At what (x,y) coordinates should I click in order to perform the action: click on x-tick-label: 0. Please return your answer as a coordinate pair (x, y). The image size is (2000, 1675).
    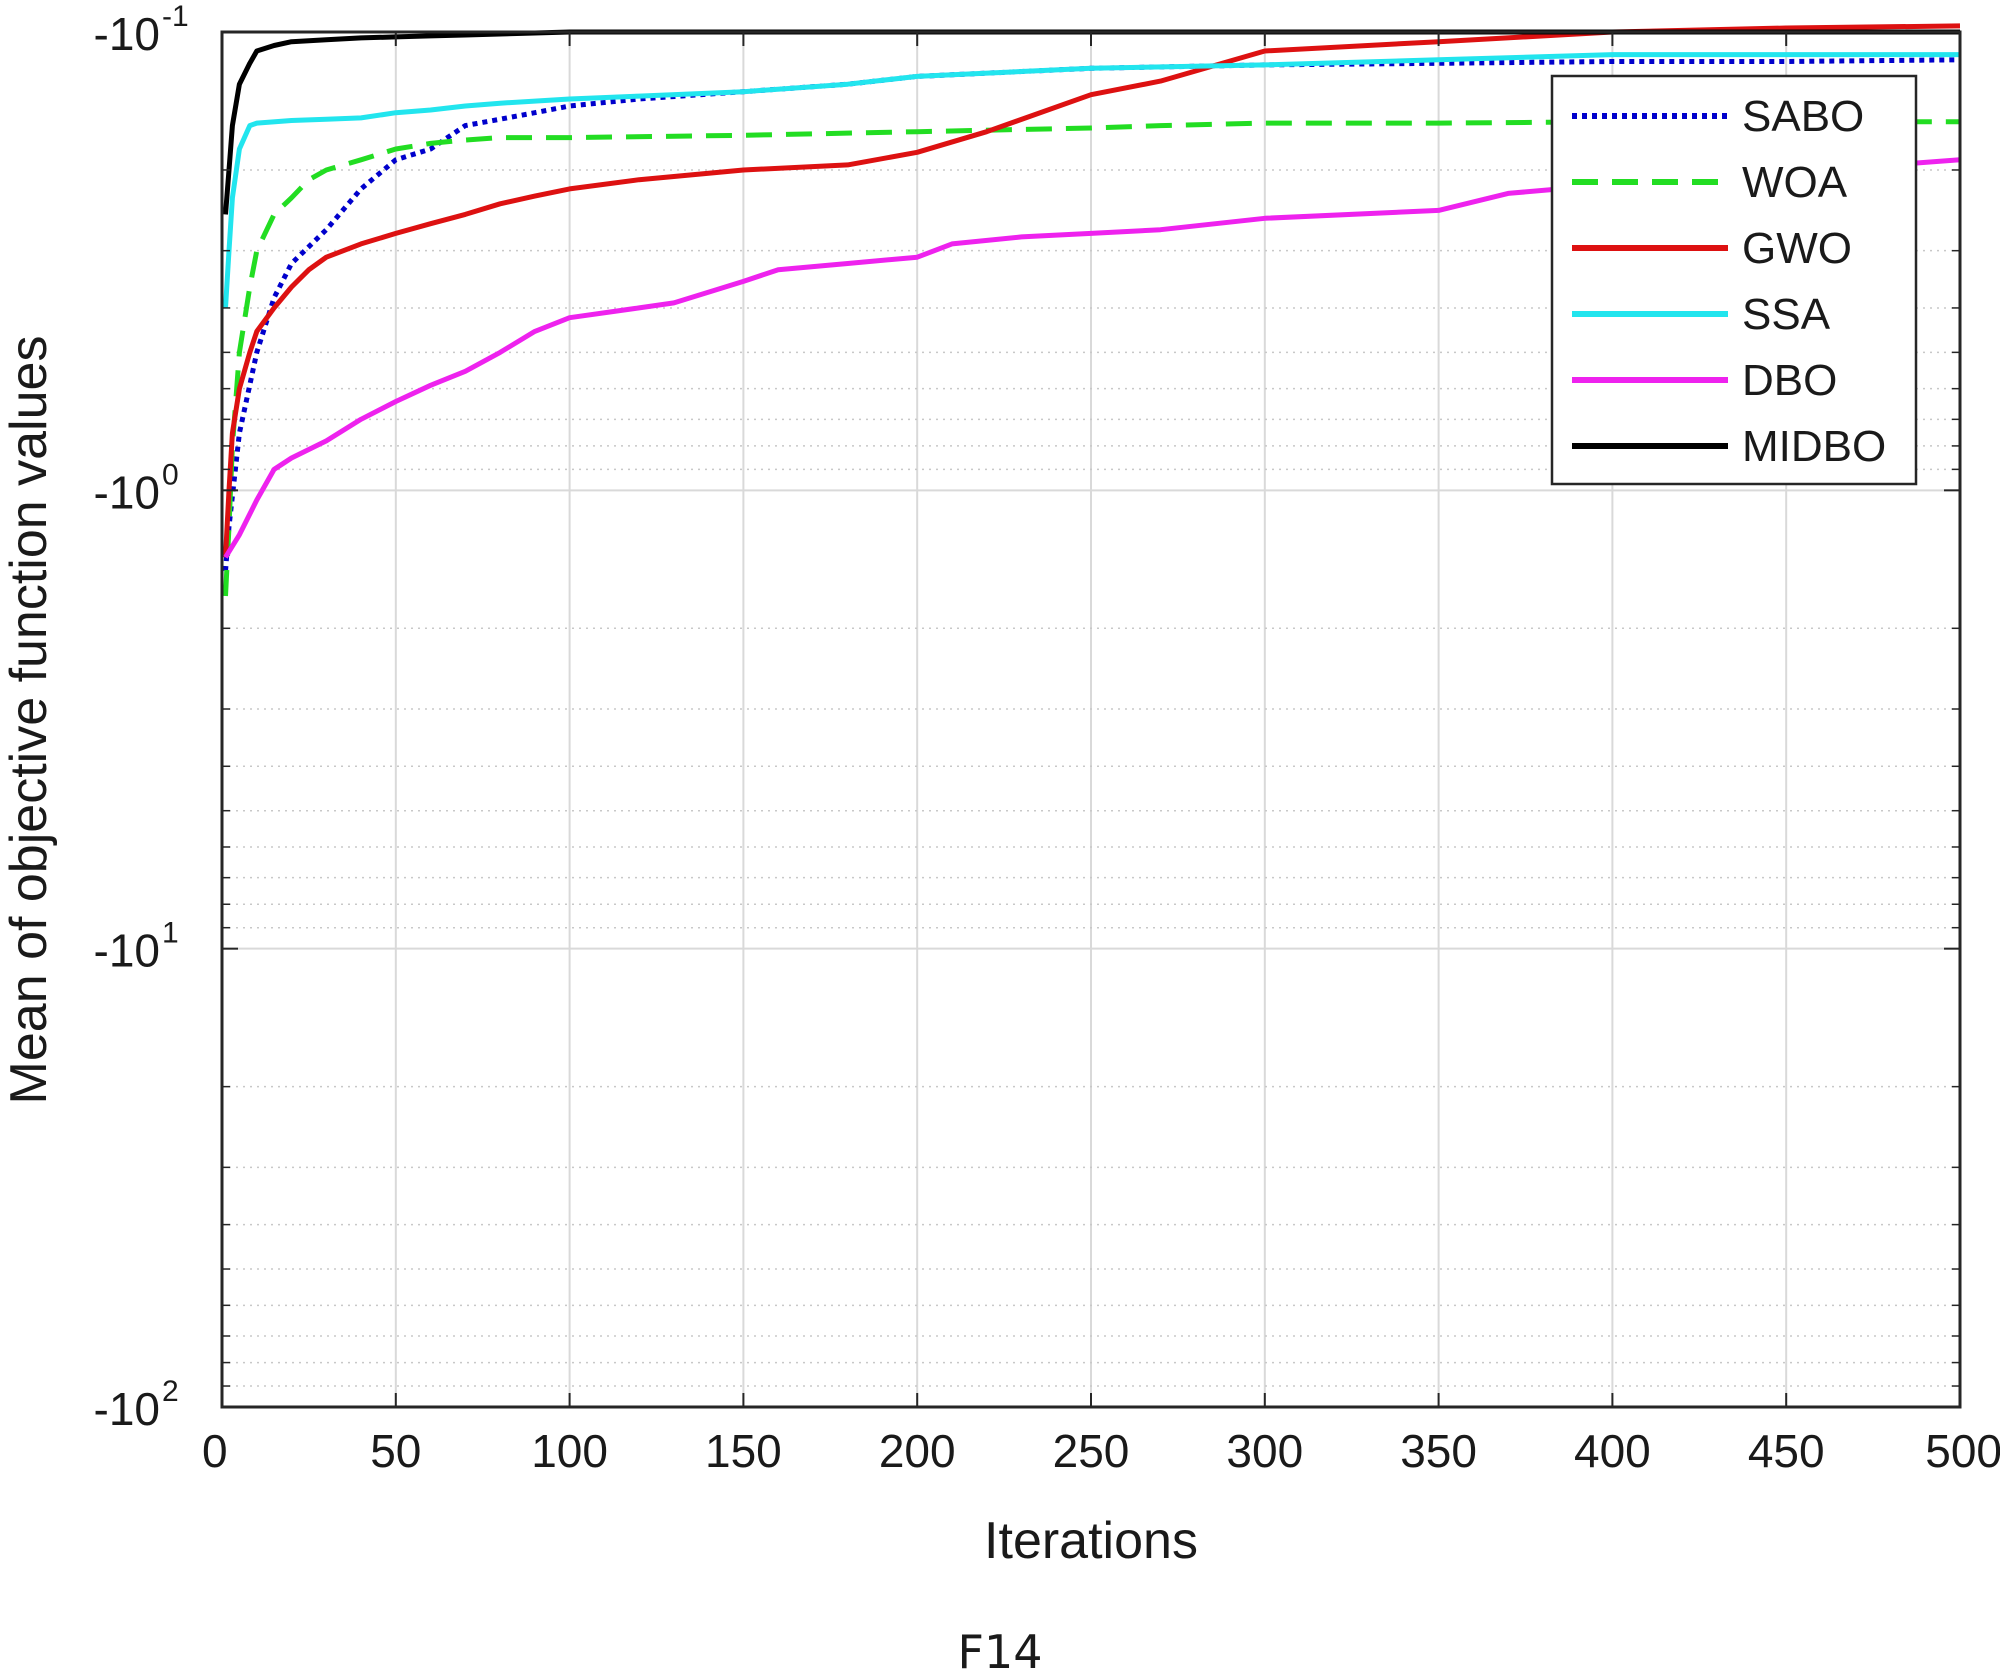
    Looking at the image, I should click on (215, 1451).